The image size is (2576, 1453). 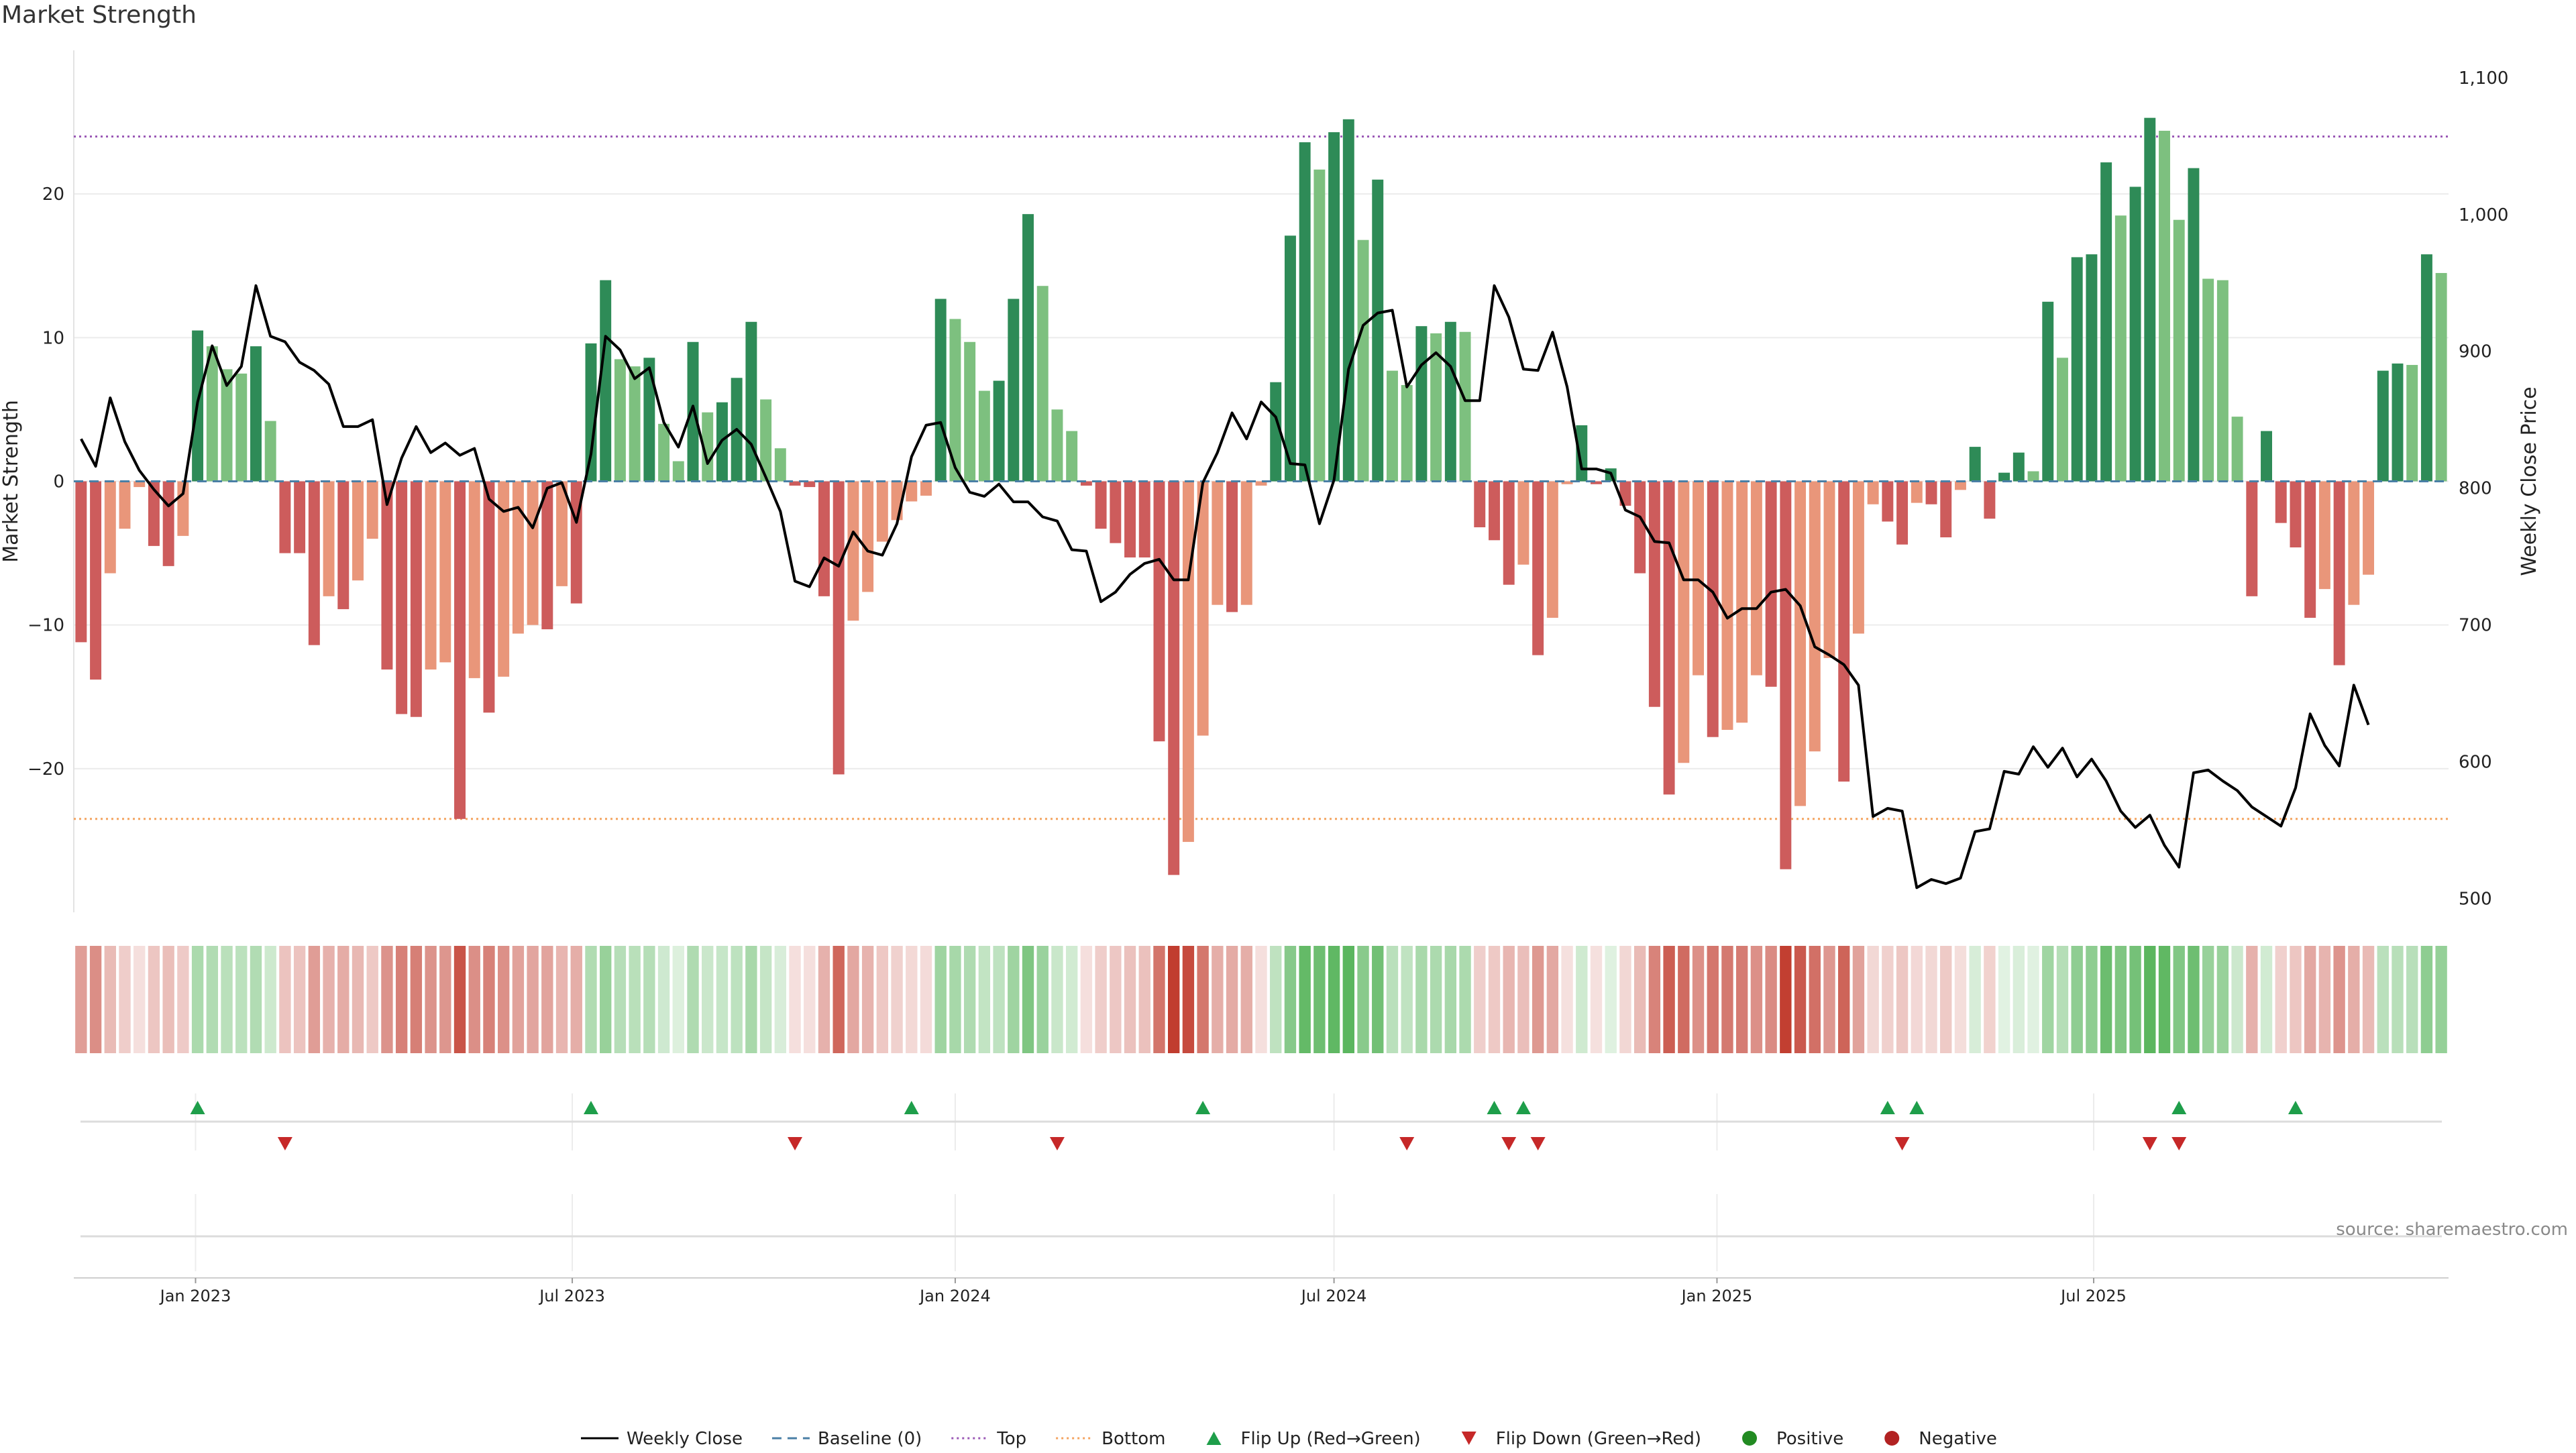 What do you see at coordinates (2475, 763) in the screenshot?
I see `y2-tick-label: 600` at bounding box center [2475, 763].